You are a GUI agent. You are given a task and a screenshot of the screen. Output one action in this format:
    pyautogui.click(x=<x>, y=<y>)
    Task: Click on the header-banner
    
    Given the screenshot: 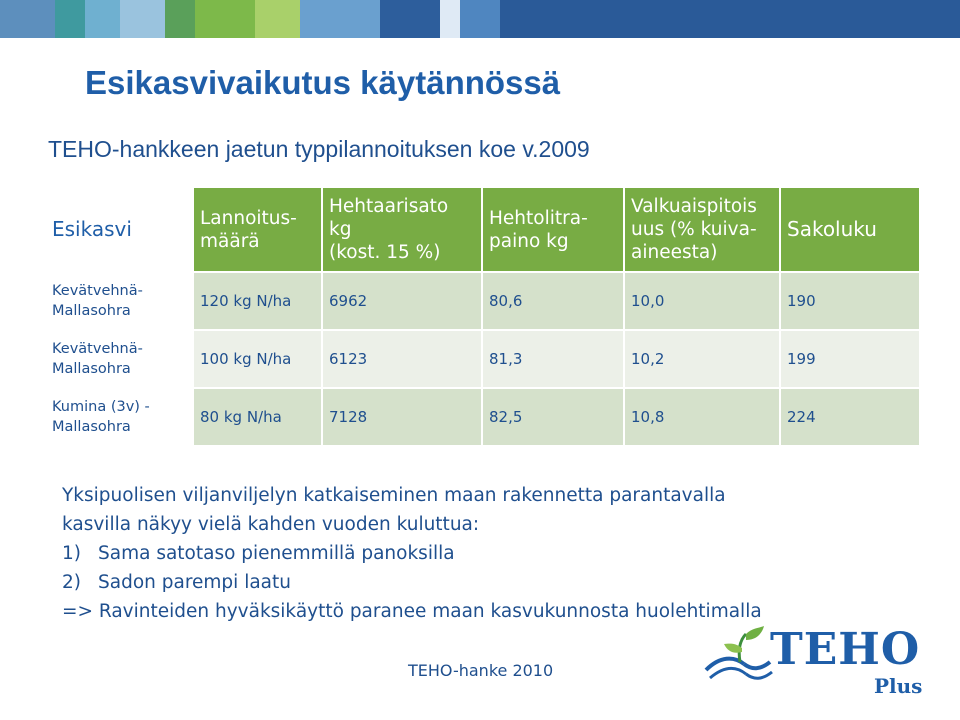 What is the action you would take?
    pyautogui.click(x=480, y=19)
    